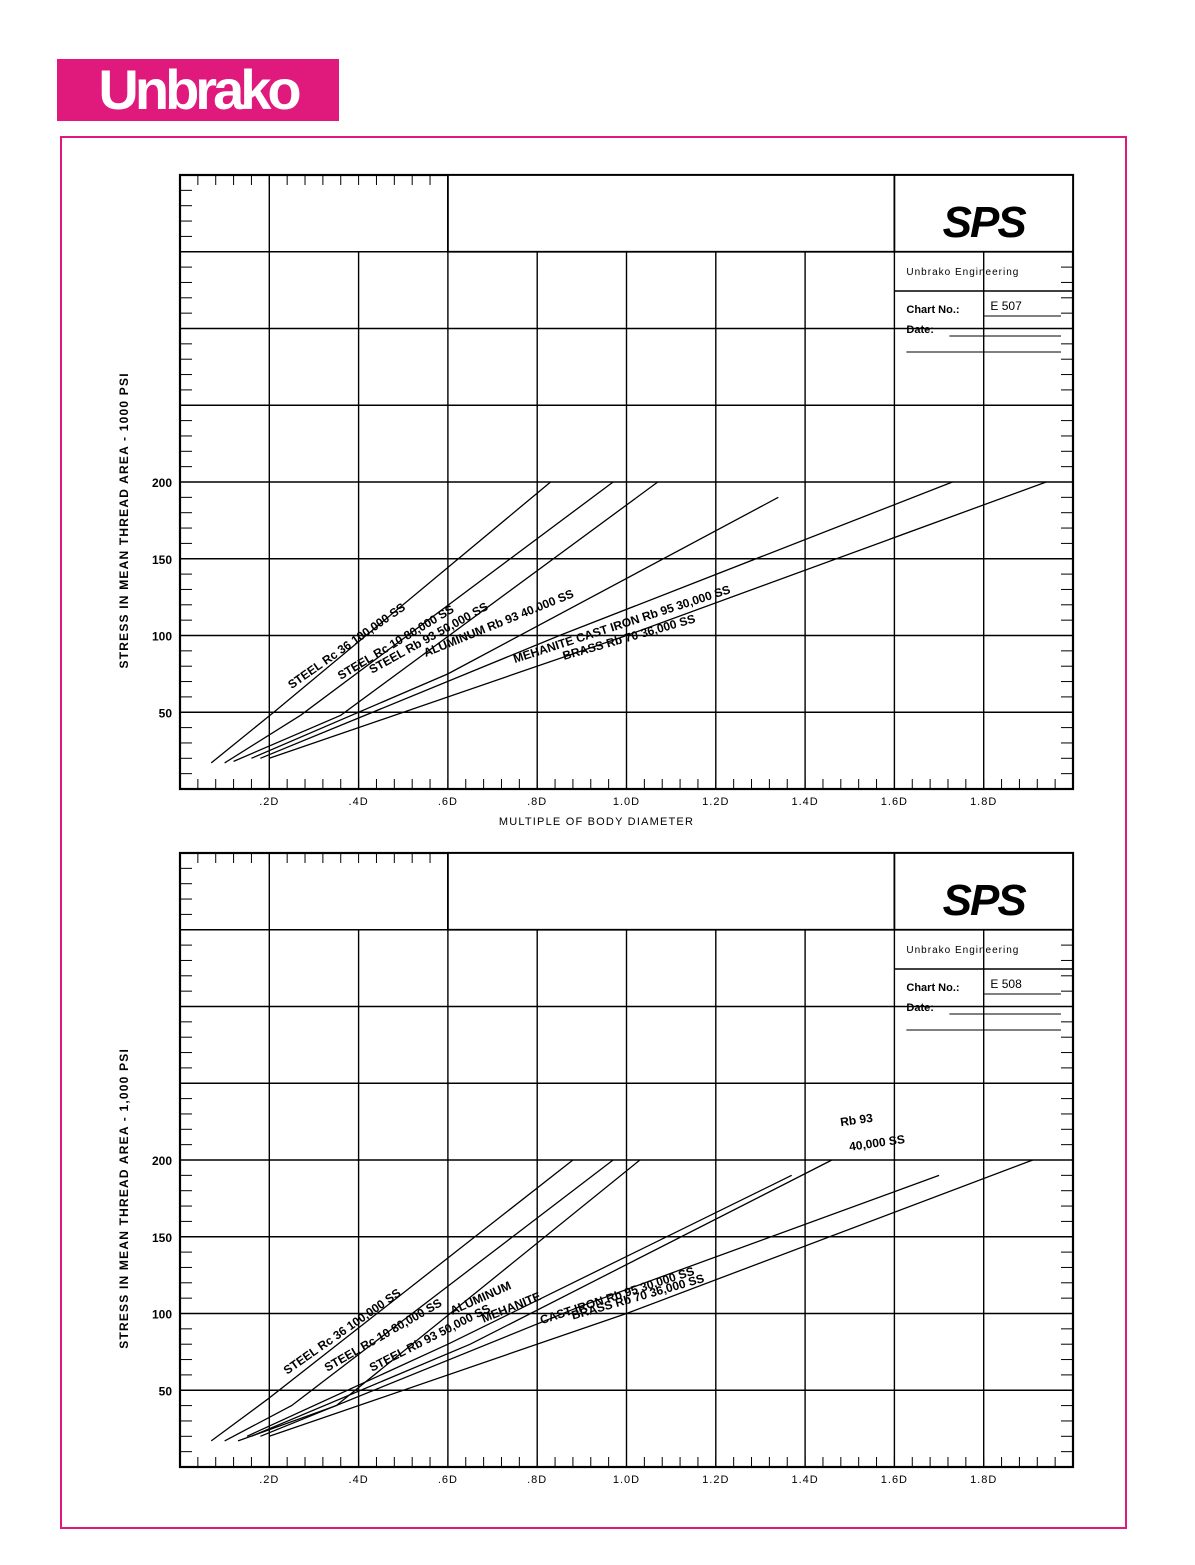 This screenshot has height=1565, width=1195. What do you see at coordinates (856, 1120) in the screenshot?
I see `series-label: Rb 93` at bounding box center [856, 1120].